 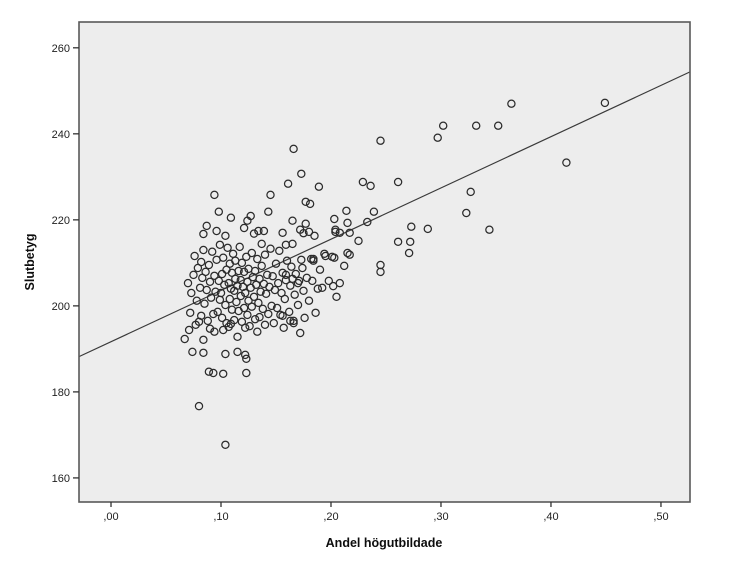 What do you see at coordinates (440, 517) in the screenshot?
I see `x-tick-label: ,30` at bounding box center [440, 517].